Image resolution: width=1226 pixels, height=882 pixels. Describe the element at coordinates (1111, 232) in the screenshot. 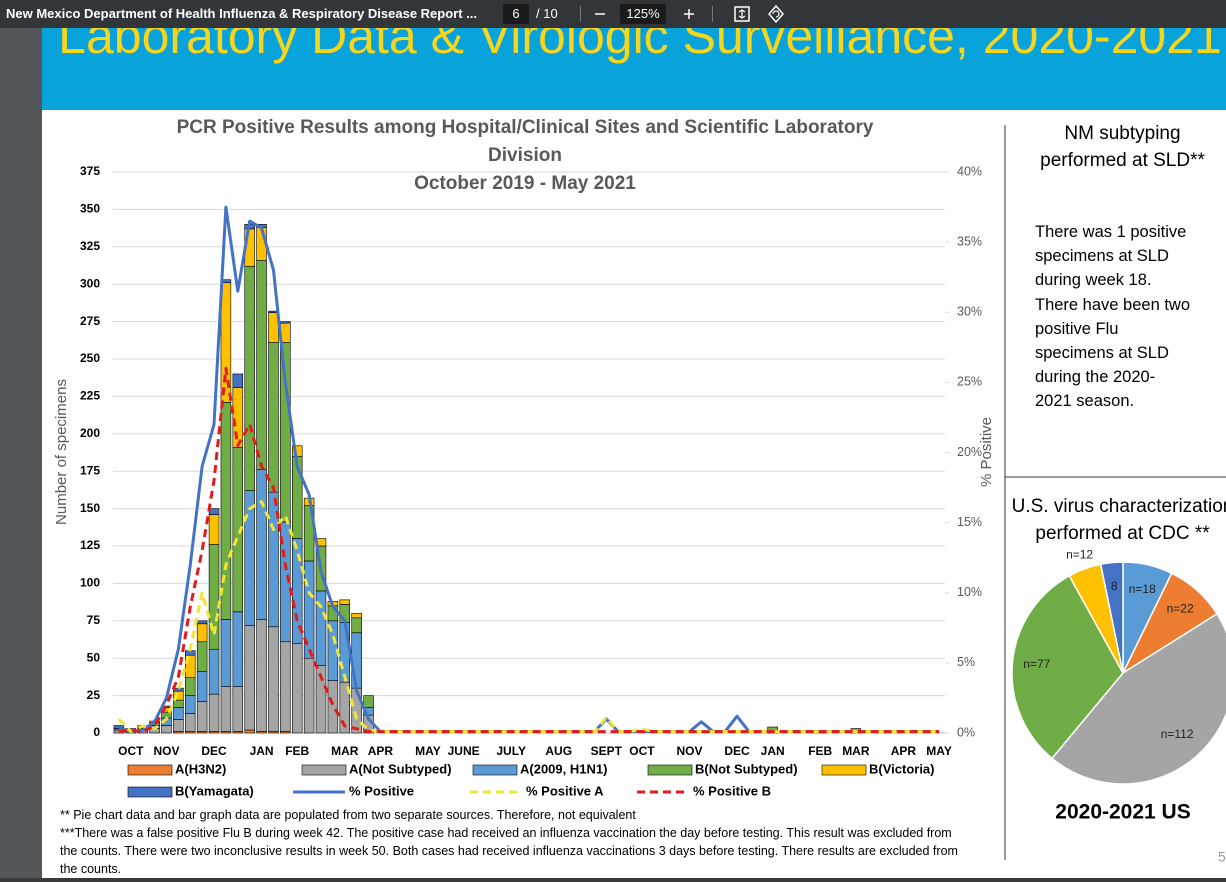

I see `text-line: There was 1 positive` at that location.